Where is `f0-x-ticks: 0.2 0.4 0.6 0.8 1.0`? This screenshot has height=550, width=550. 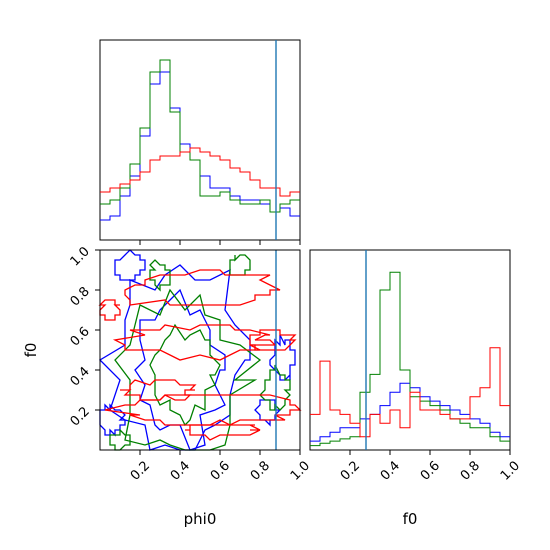 f0-x-ticks: 0.2 0.4 0.6 0.8 1.0 is located at coordinates (430, 467).